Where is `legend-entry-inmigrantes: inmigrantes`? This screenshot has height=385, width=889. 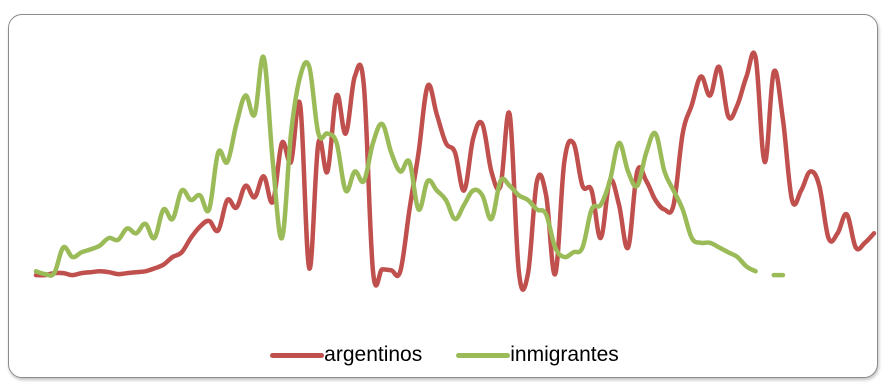 legend-entry-inmigrantes: inmigrantes is located at coordinates (537, 355).